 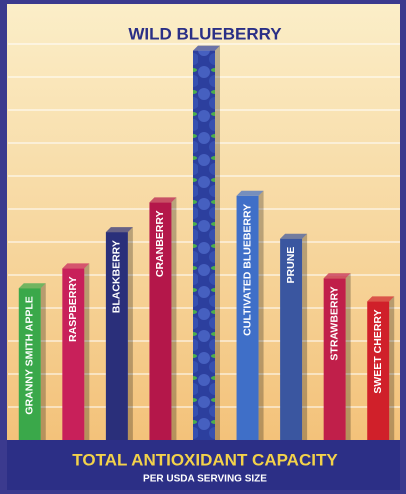 What do you see at coordinates (117, 276) in the screenshot?
I see `bar-label: BLACKBERRY` at bounding box center [117, 276].